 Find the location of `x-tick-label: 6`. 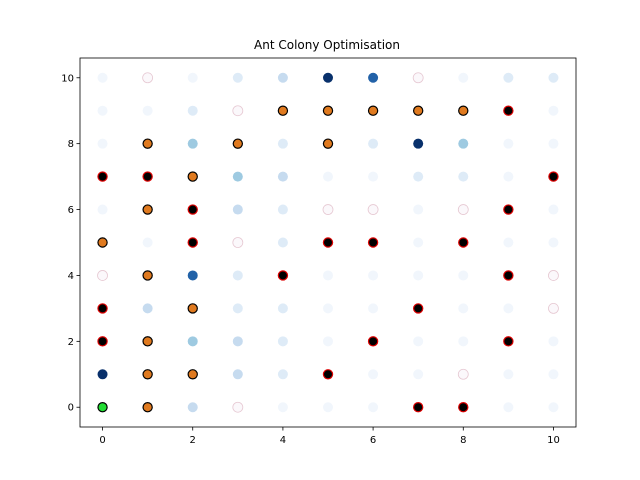

x-tick-label: 6 is located at coordinates (373, 440).